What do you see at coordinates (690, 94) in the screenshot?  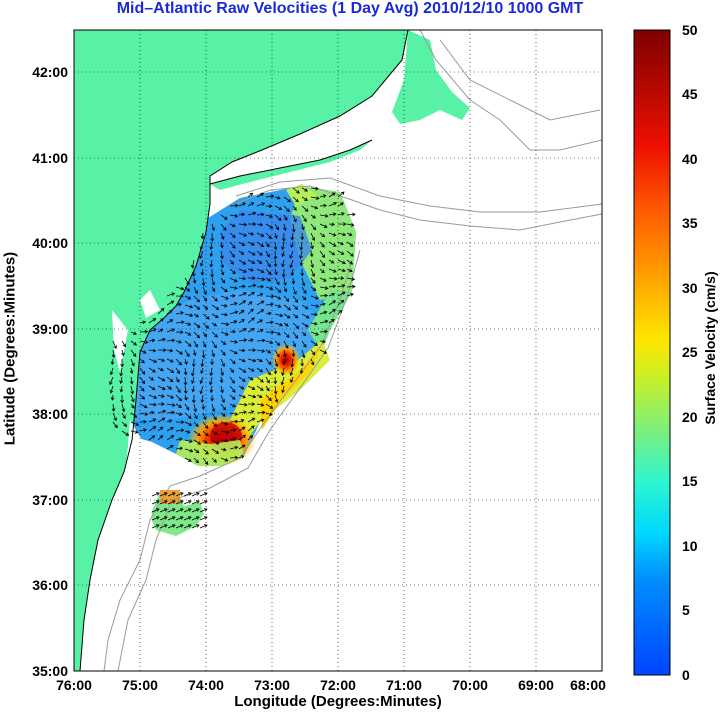 I see `colorbar-tick: 45` at bounding box center [690, 94].